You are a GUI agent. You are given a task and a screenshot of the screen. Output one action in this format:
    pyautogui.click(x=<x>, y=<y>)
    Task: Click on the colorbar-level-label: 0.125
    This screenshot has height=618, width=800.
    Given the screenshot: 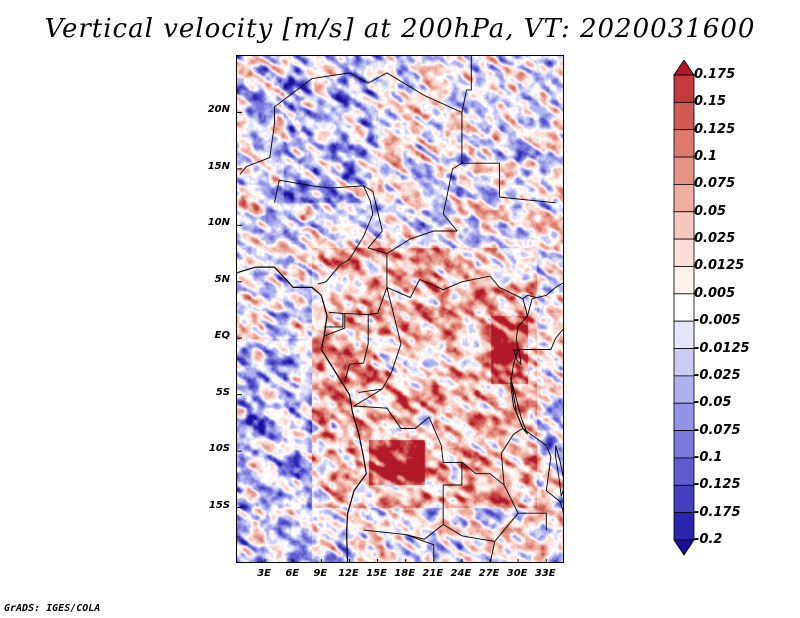 What is the action you would take?
    pyautogui.click(x=715, y=129)
    